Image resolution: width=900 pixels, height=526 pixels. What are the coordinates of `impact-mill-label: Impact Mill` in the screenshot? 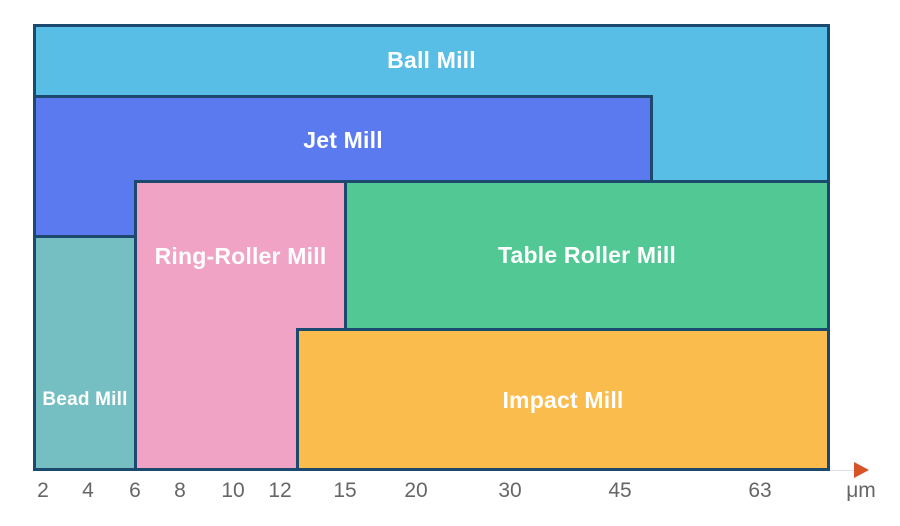 It's located at (563, 400).